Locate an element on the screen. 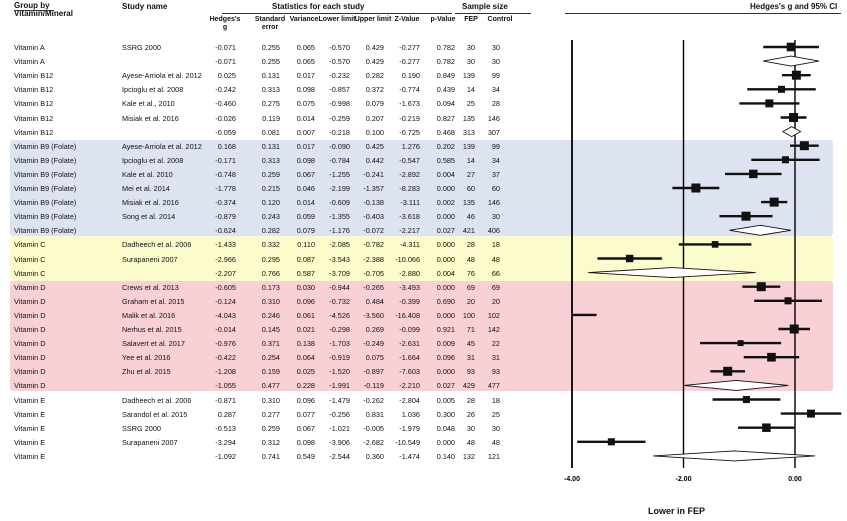 The width and height of the screenshot is (847, 521). row-study: Sarandol et al. 2015 is located at coordinates (155, 414).